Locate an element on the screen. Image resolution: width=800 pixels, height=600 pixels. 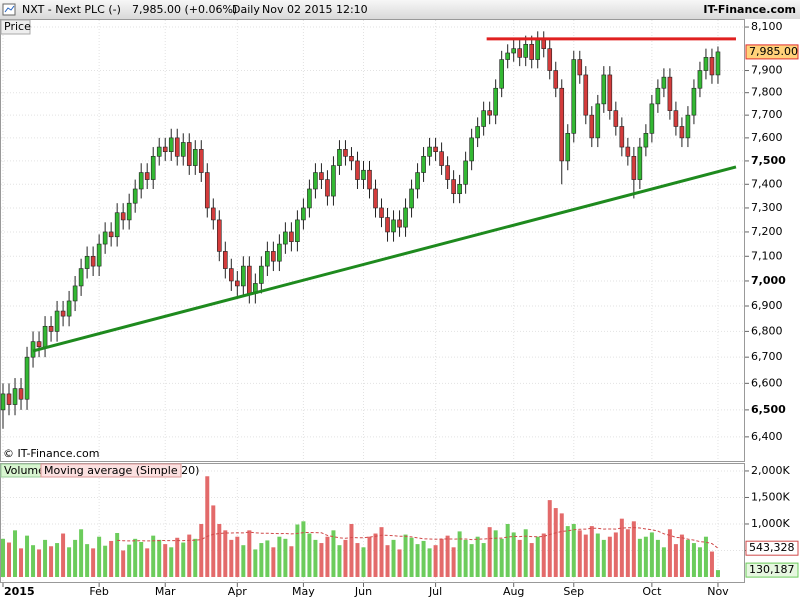
y-tick-label: 2,000K is located at coordinates (770, 470).